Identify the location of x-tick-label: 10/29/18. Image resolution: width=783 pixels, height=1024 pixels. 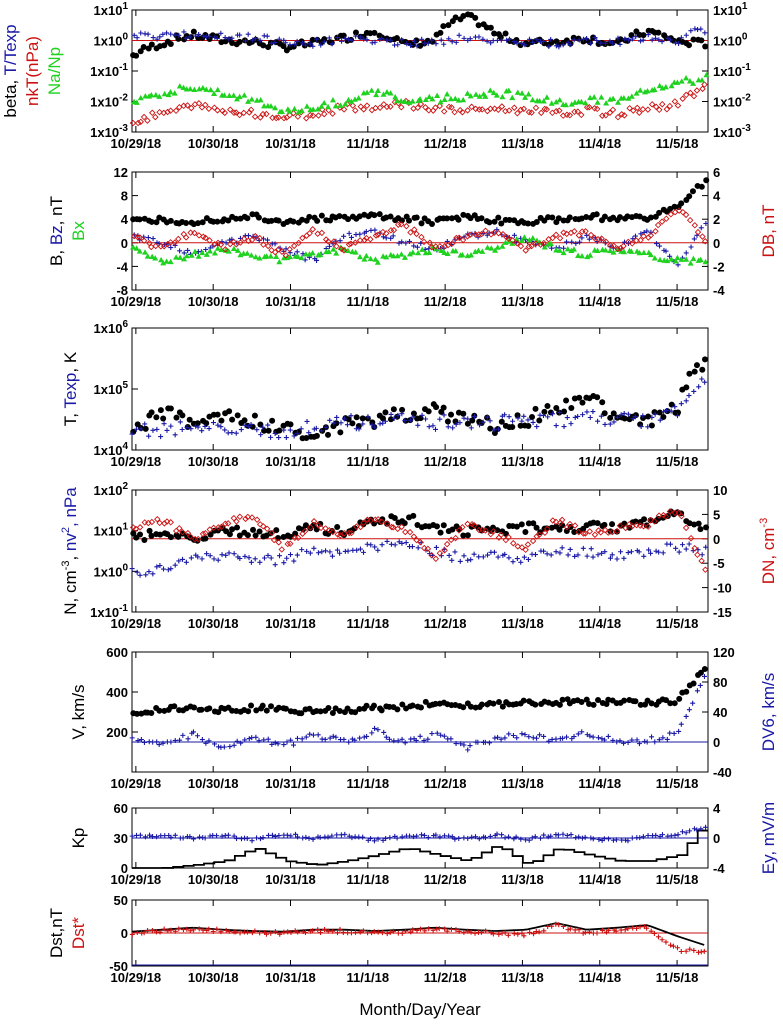
(136, 623).